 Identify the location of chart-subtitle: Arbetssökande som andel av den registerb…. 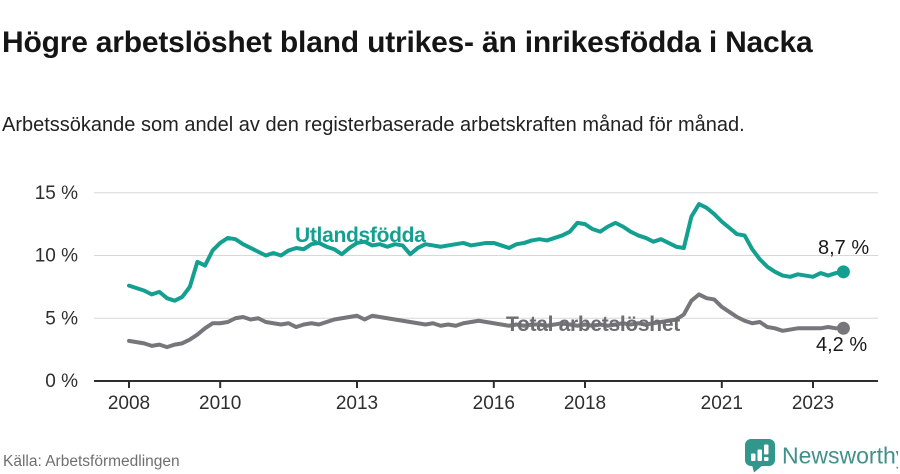
(373, 125).